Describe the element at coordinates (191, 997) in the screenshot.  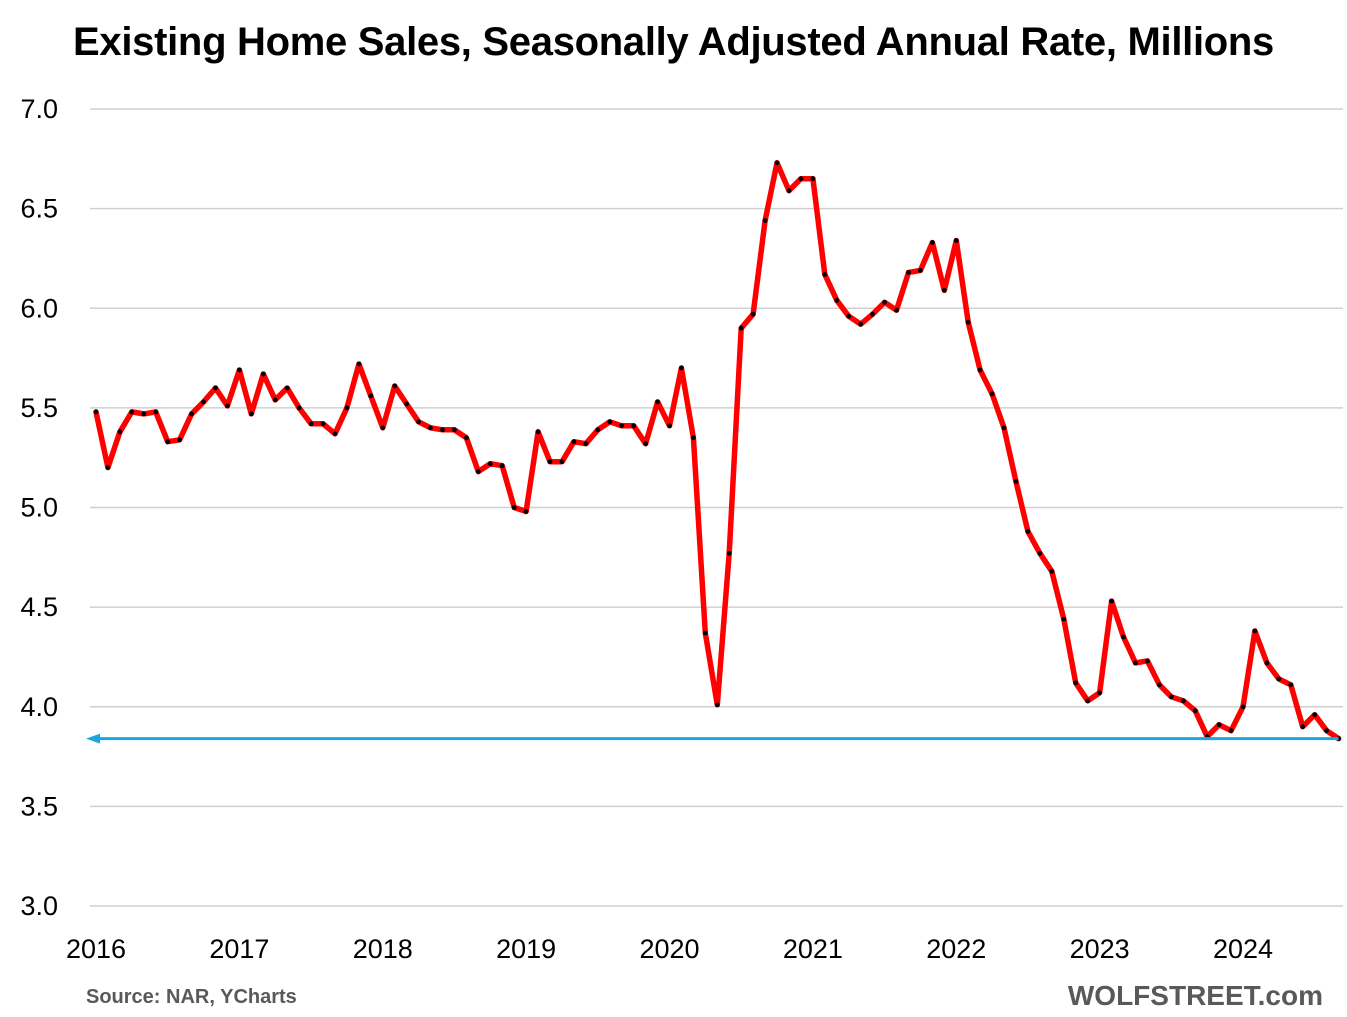
I see `source-note: Source: NAR, YCharts` at that location.